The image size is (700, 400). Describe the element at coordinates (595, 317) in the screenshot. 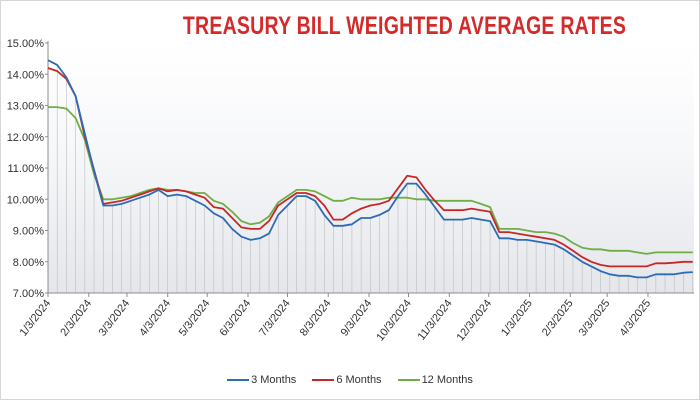

I see `x-tick-label: 3/3/2025` at that location.